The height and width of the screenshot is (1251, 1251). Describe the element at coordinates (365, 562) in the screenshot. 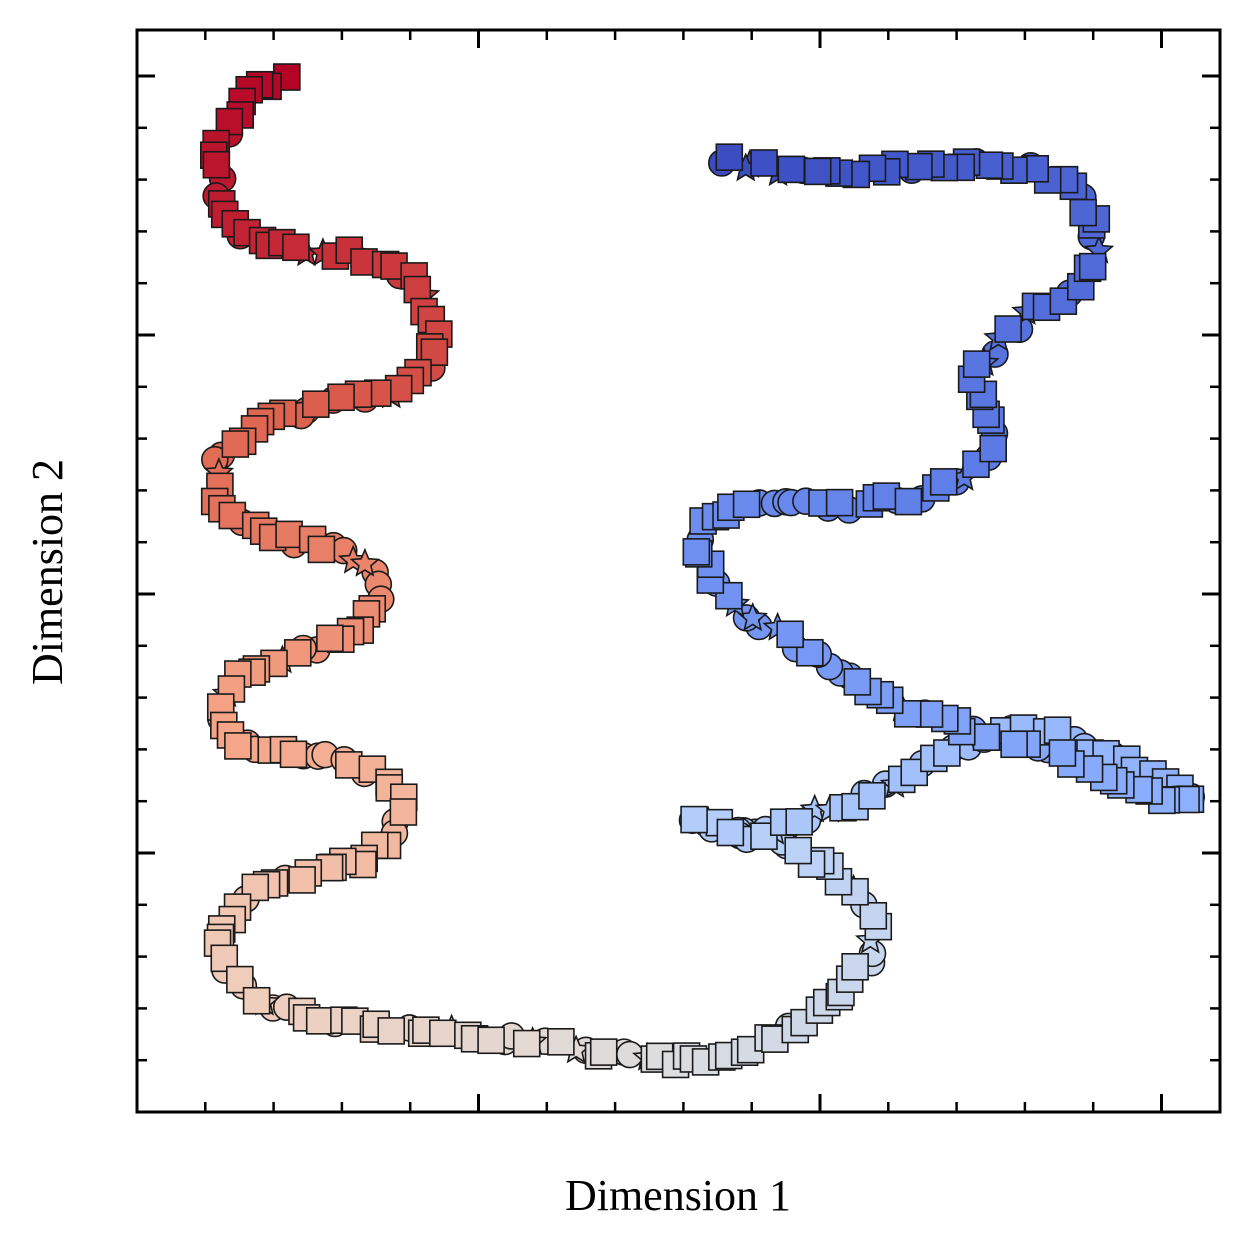

I see `data-point-star` at that location.